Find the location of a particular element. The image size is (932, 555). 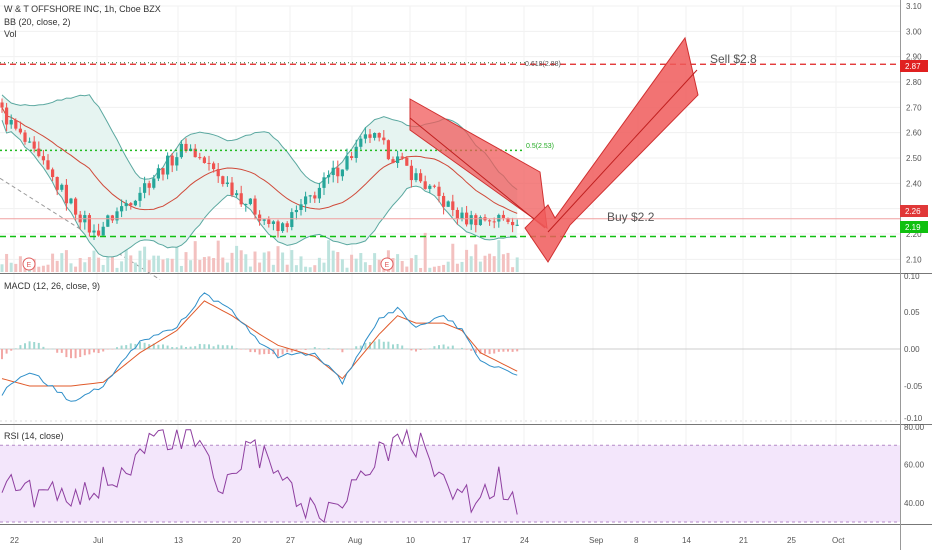

sell-text: Sell $2.8 is located at coordinates (733, 59).